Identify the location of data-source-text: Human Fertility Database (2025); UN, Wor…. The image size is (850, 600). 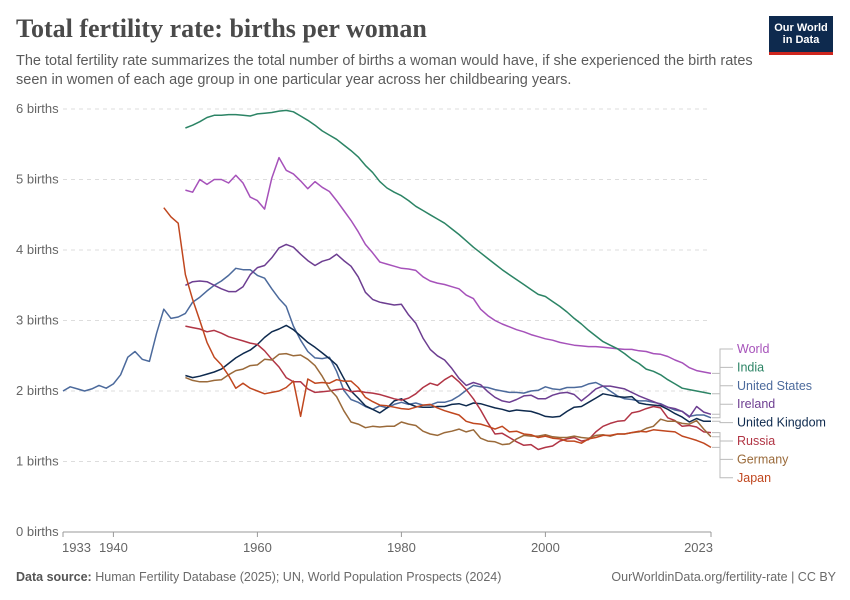
(298, 577).